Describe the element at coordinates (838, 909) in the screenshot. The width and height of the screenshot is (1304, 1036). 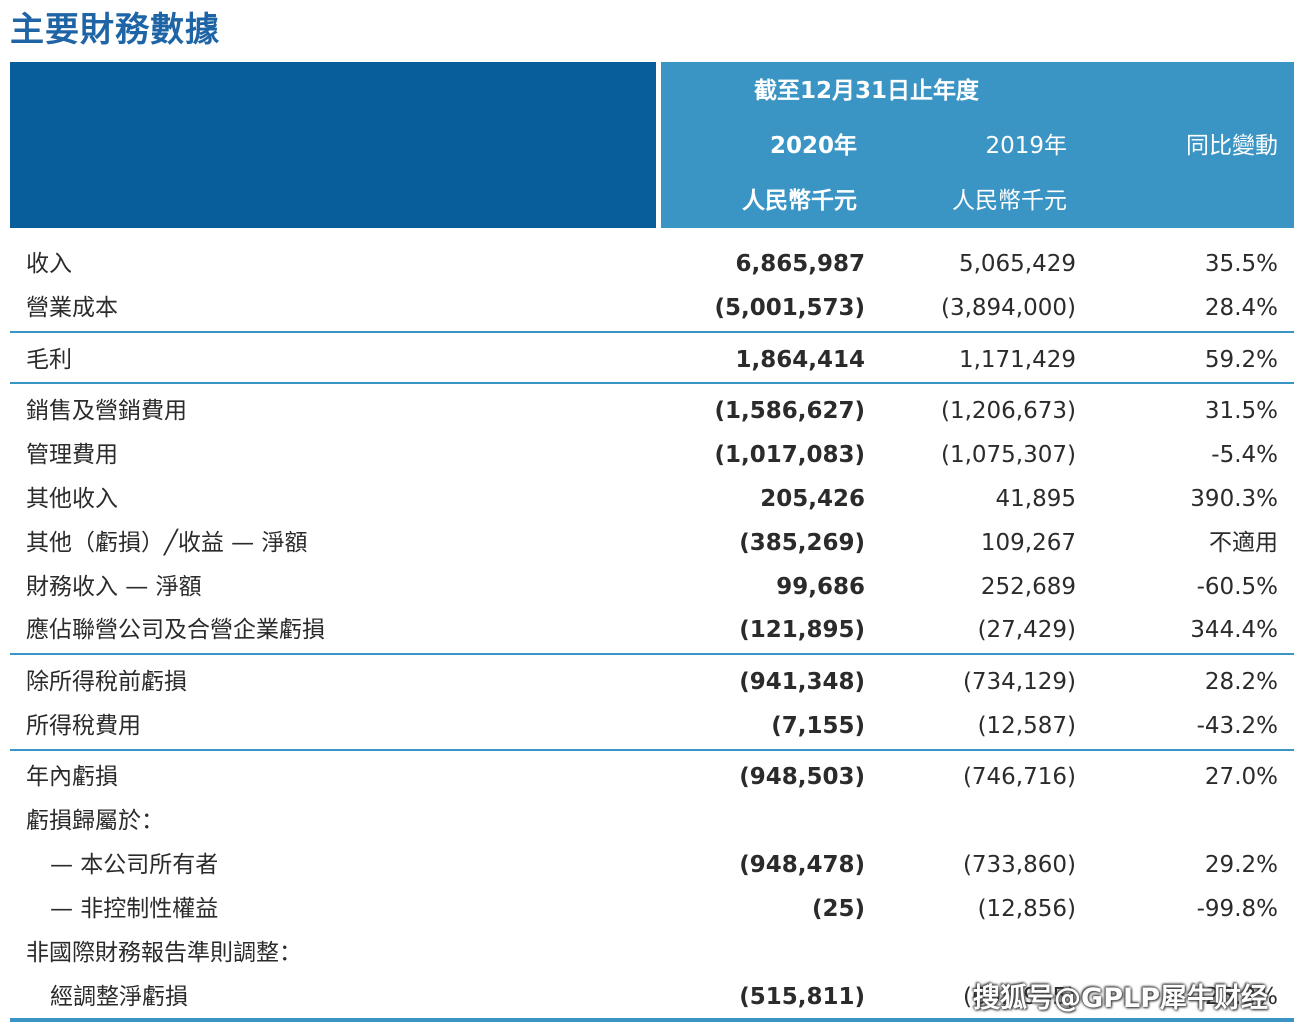
I see `value-2020: (25)` at that location.